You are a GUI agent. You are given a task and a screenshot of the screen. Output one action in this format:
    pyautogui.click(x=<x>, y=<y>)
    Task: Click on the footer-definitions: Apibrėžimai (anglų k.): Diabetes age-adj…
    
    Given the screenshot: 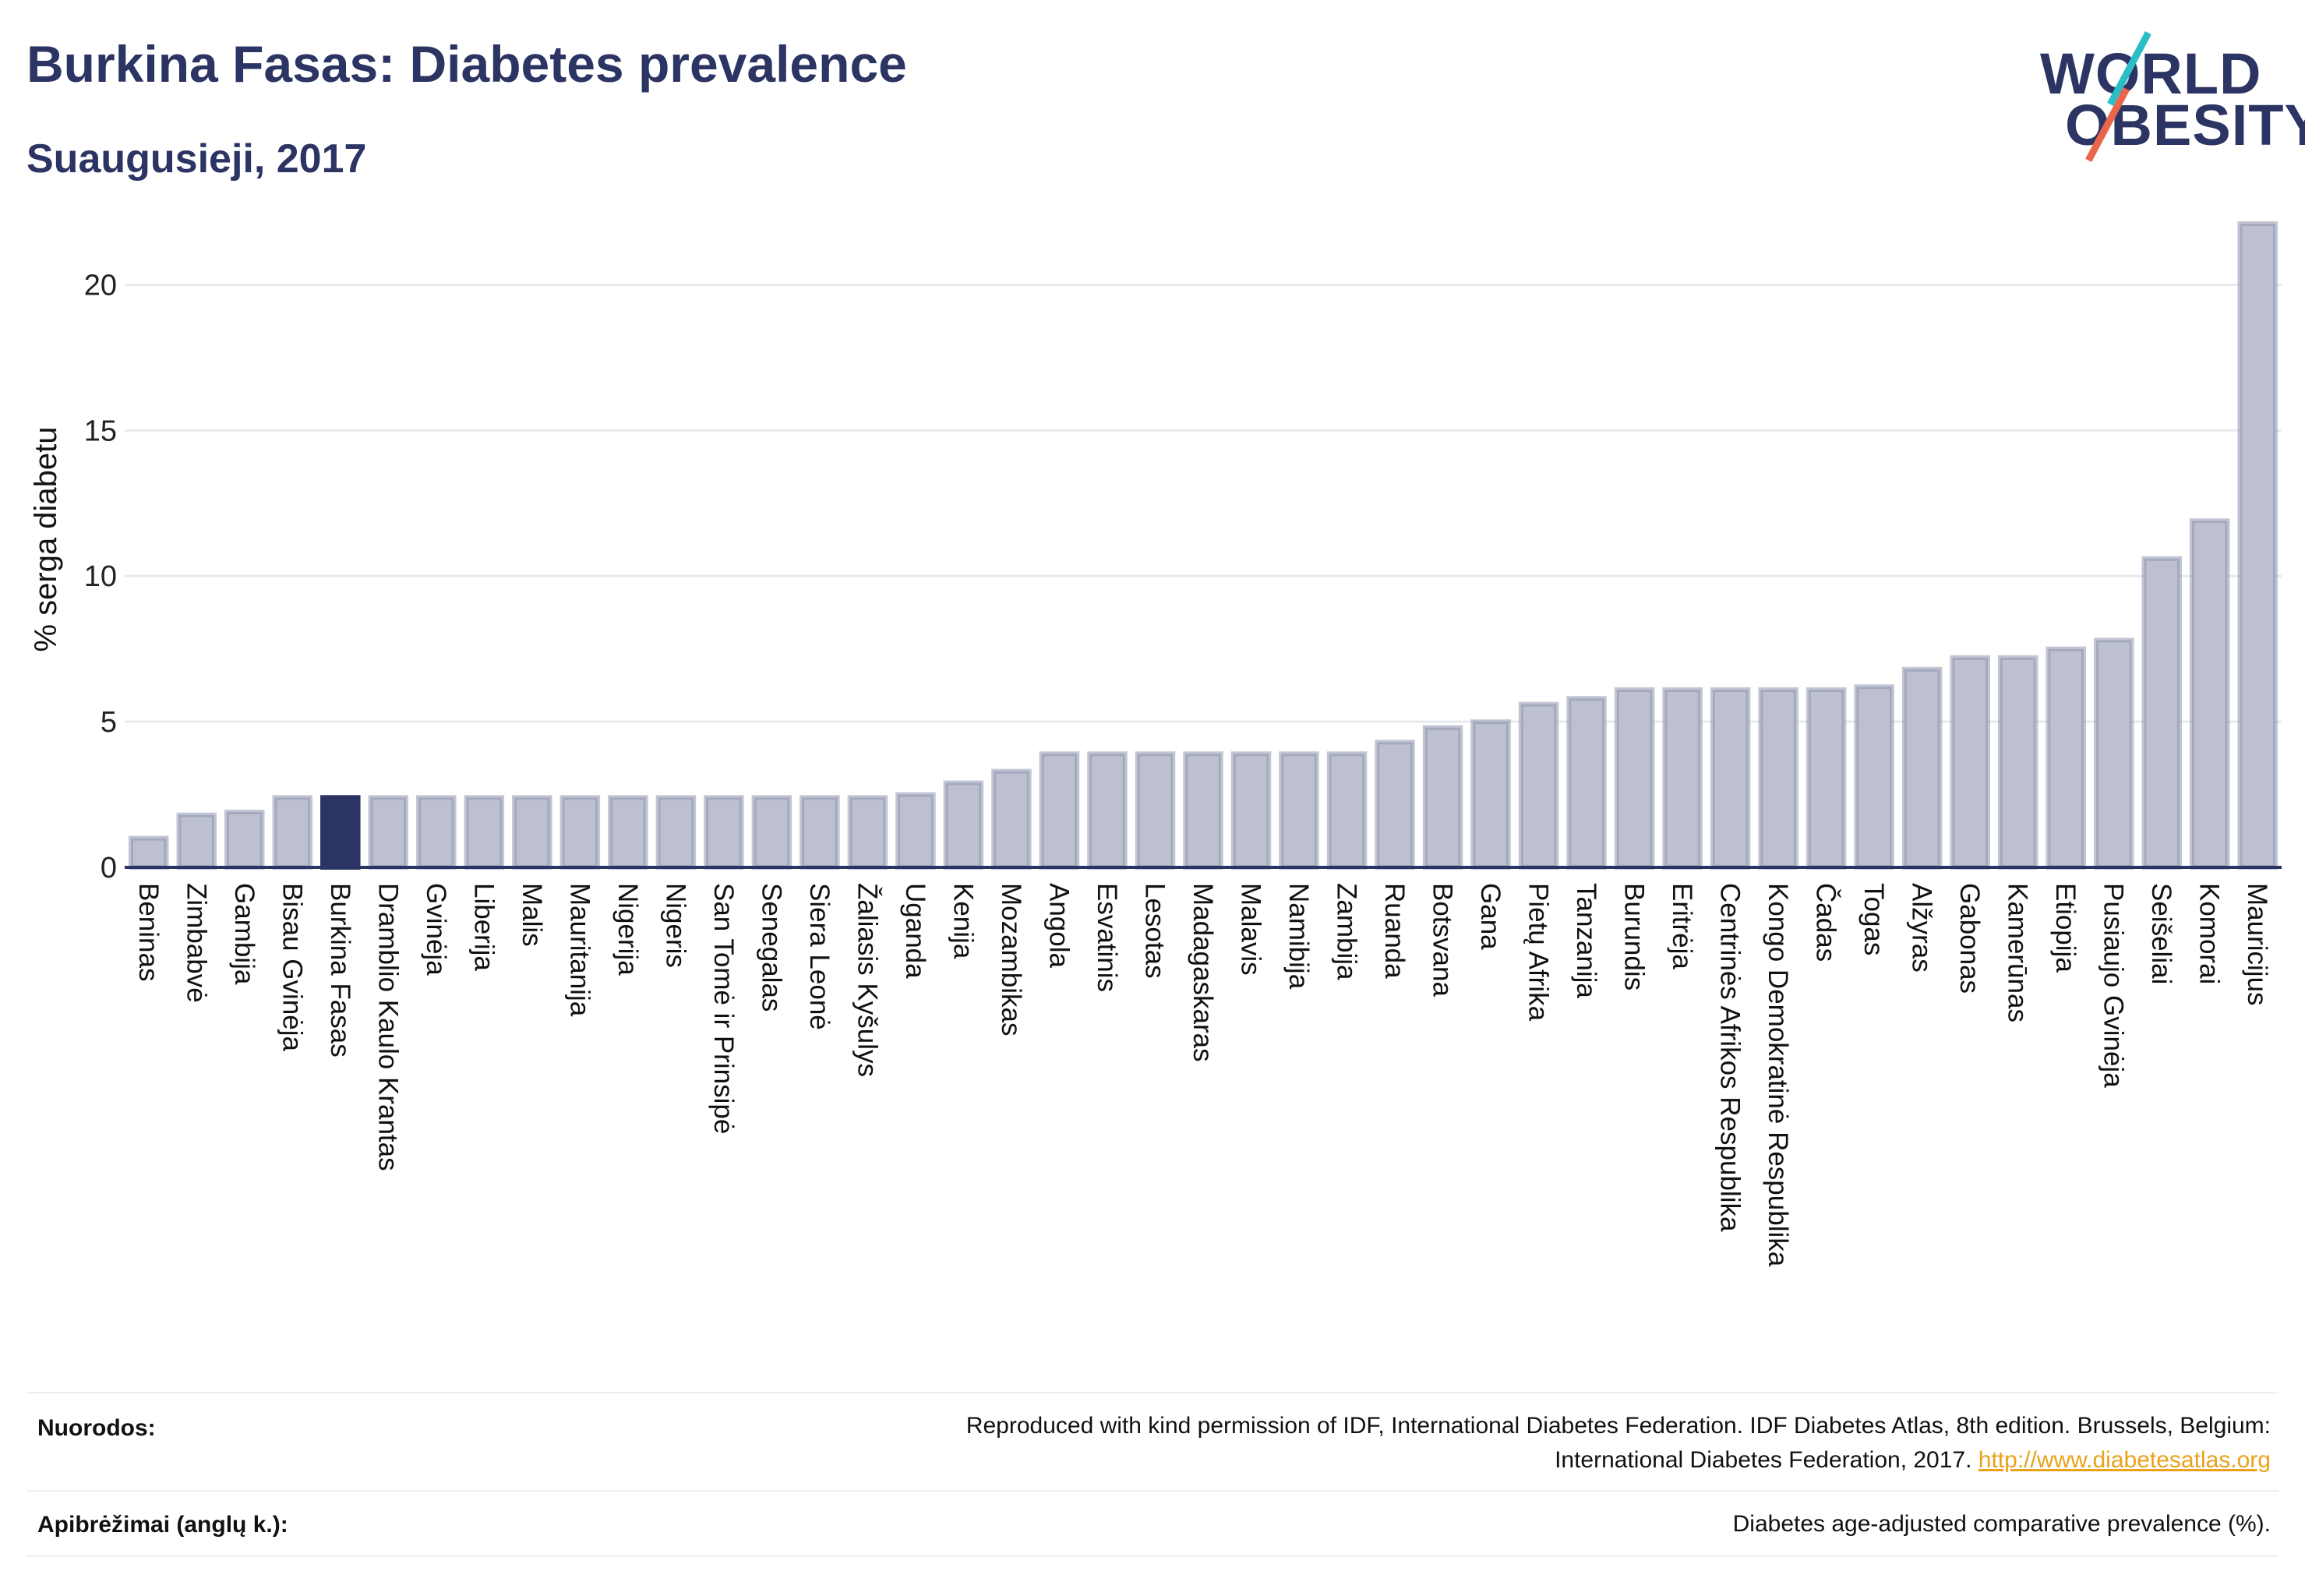 What is the action you would take?
    pyautogui.click(x=1152, y=1528)
    